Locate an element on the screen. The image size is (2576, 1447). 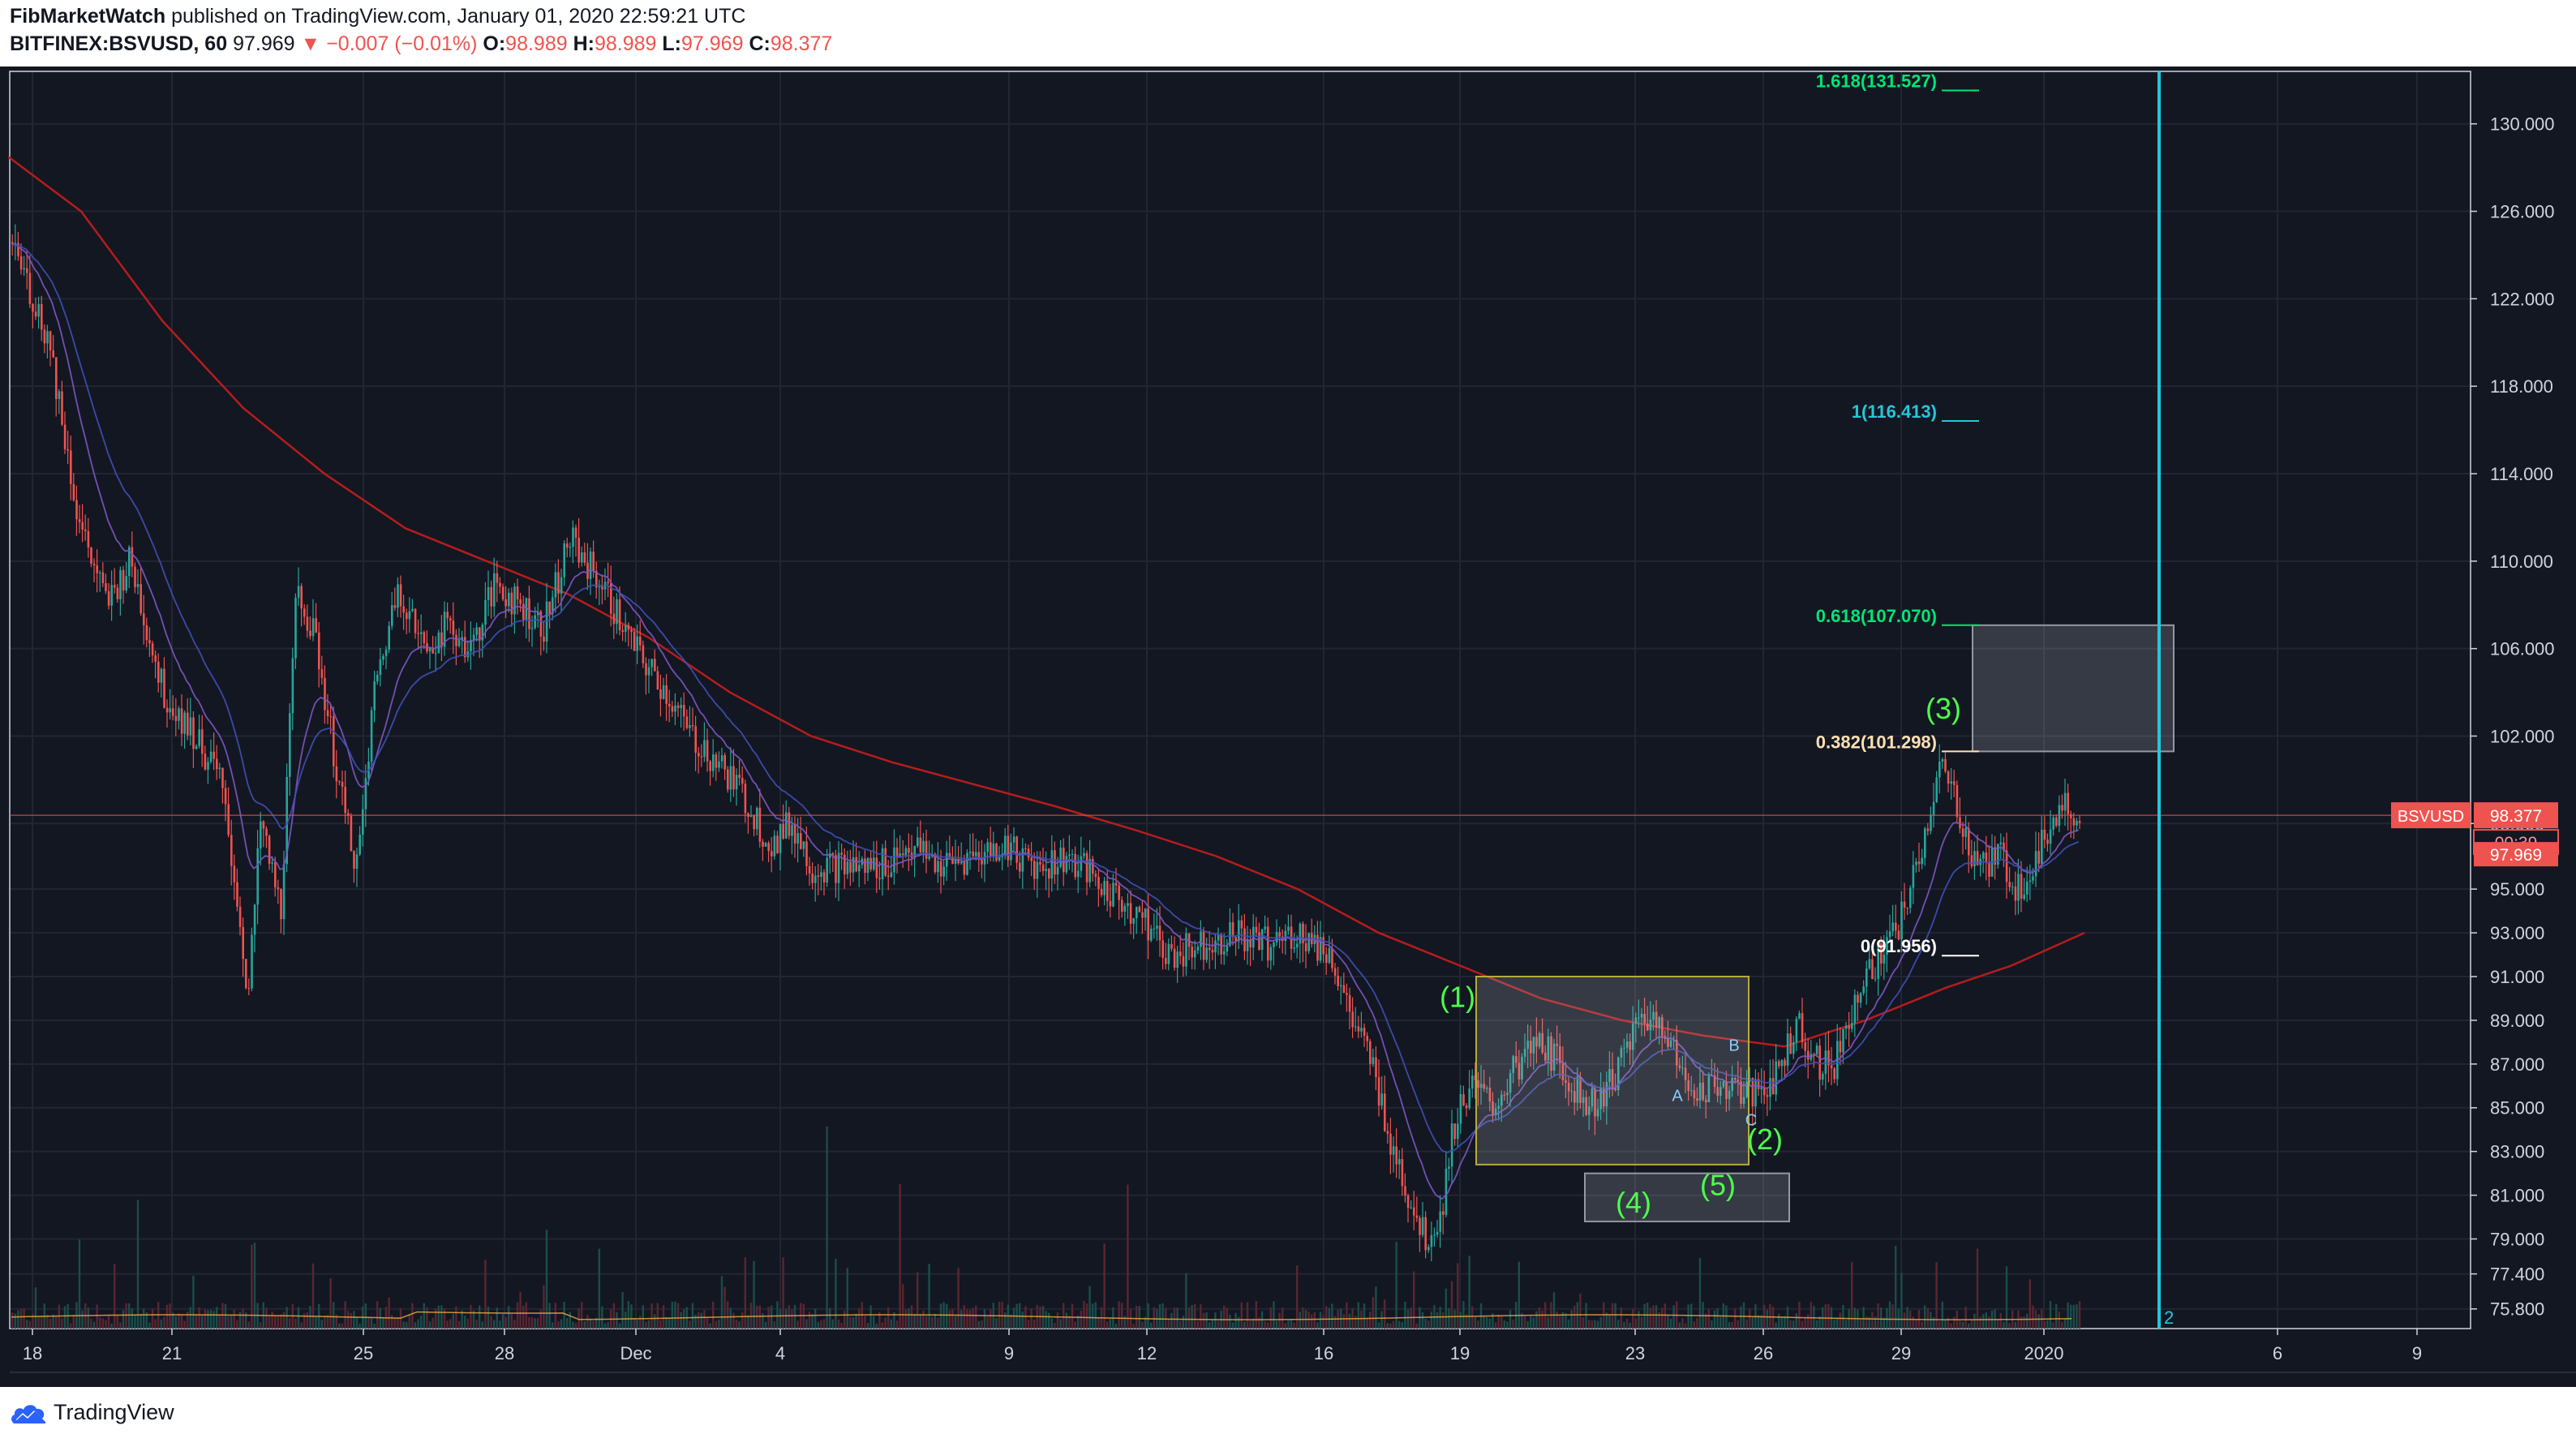
abc-label: B is located at coordinates (1733, 1046).